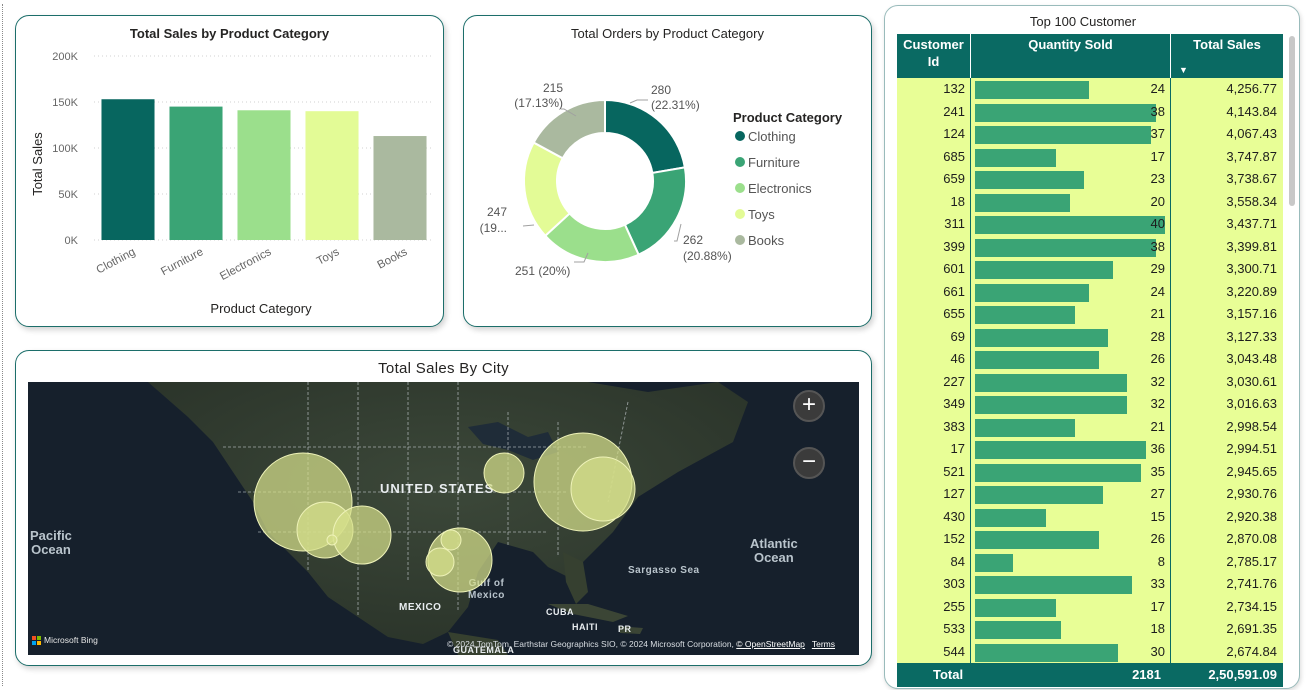 This screenshot has width=1307, height=690. What do you see at coordinates (51, 535) in the screenshot?
I see `map-label-pacific-line1: Pacific` at bounding box center [51, 535].